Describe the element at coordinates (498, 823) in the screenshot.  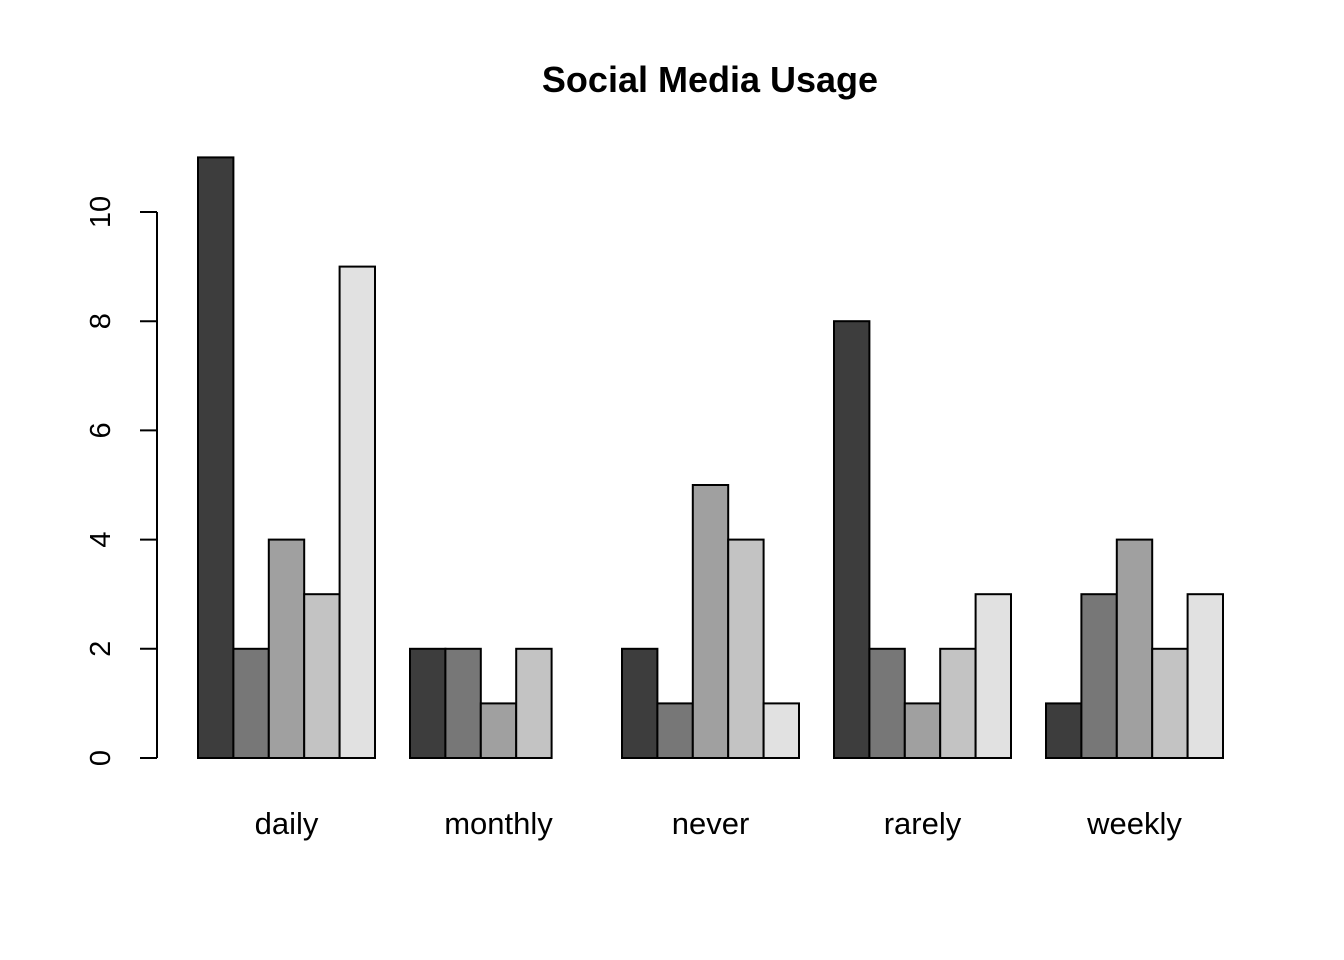
I see `x-tick-label-monthly: monthly` at that location.